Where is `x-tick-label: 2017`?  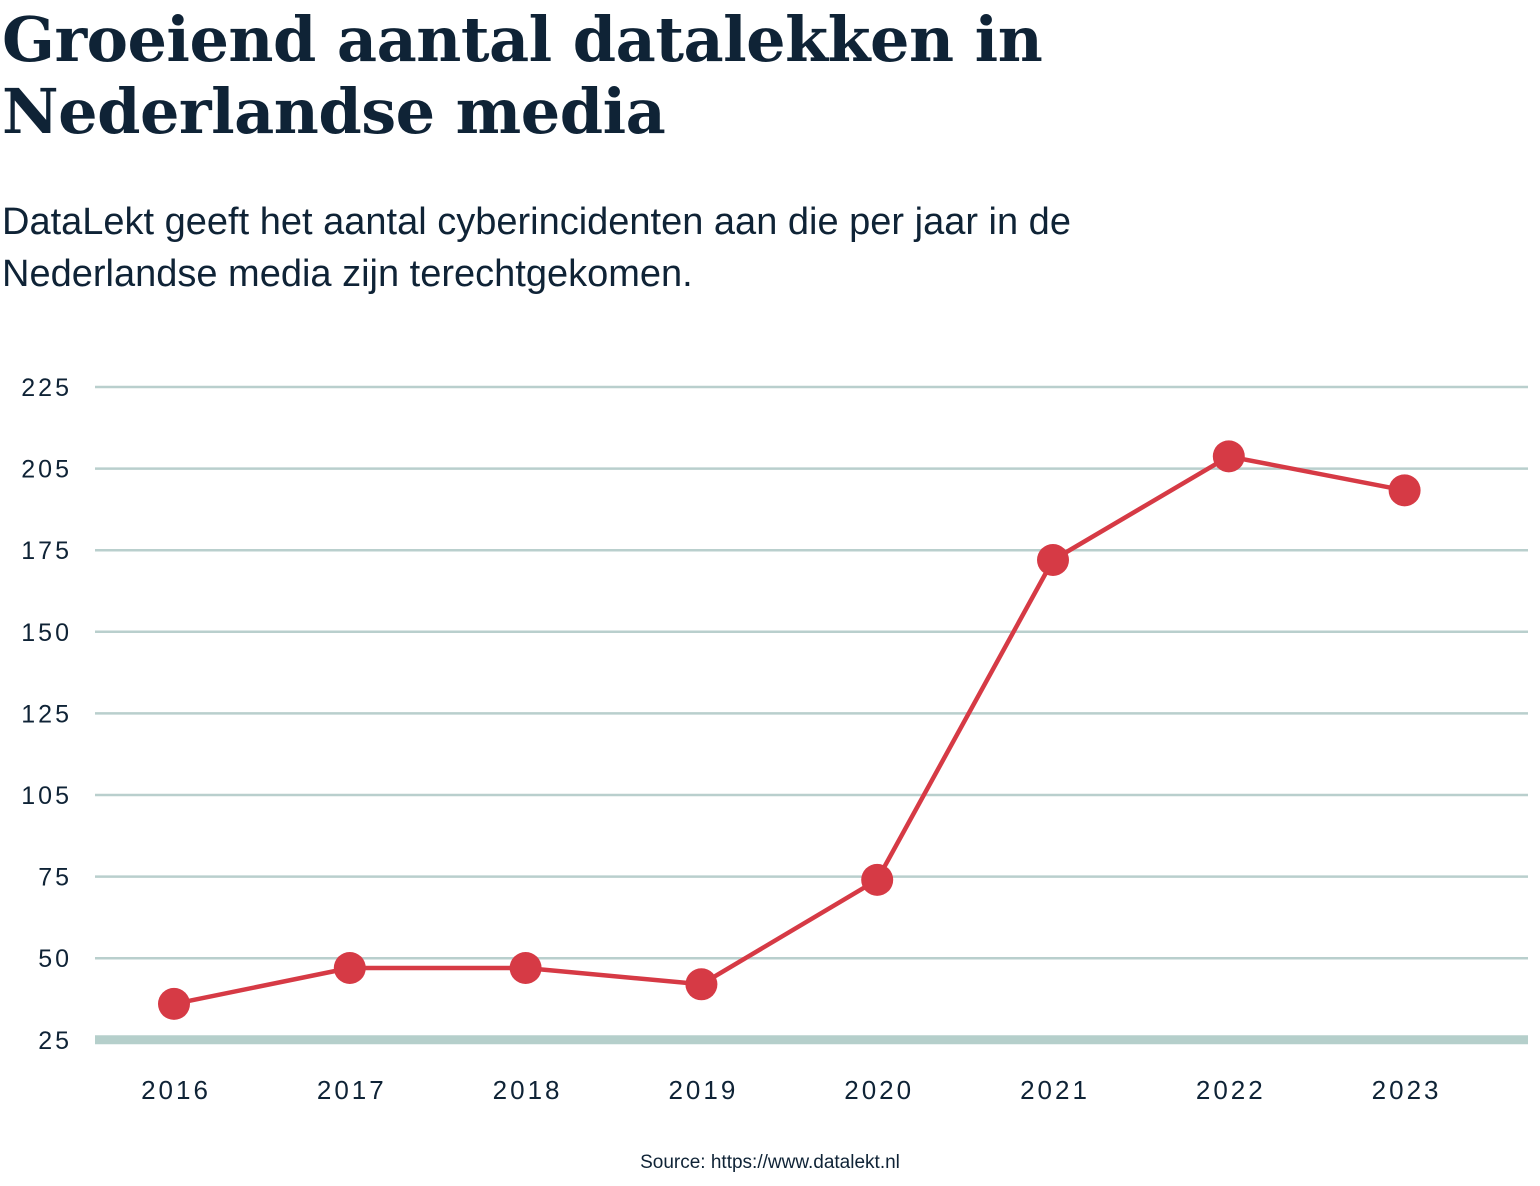
x-tick-label: 2017 is located at coordinates (352, 1090).